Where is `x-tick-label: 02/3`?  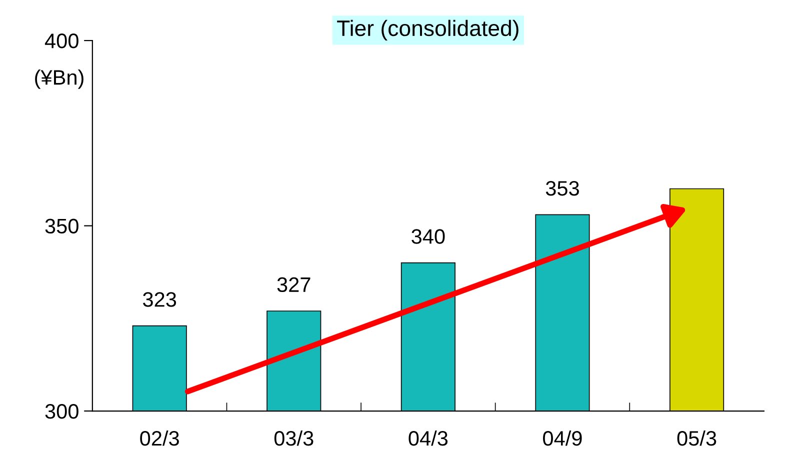 x-tick-label: 02/3 is located at coordinates (159, 438).